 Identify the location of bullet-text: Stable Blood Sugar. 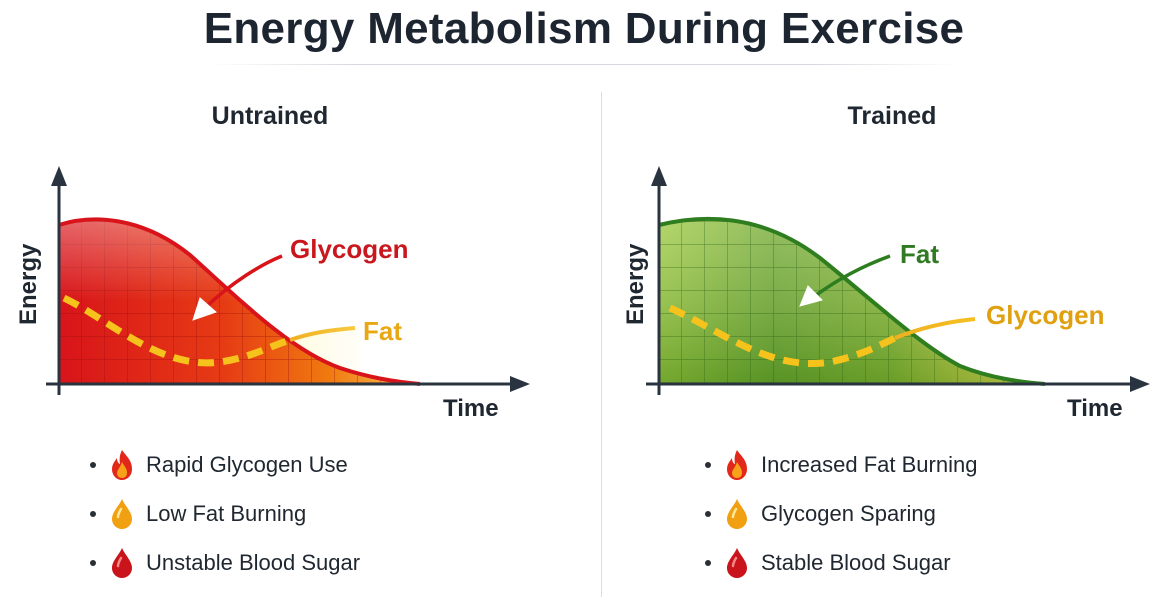
(856, 562).